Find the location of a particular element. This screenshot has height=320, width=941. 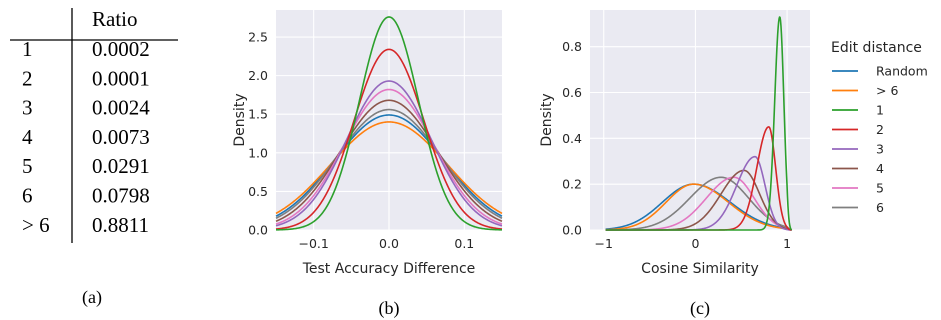

table-row-value: 0.8811 is located at coordinates (120, 225).